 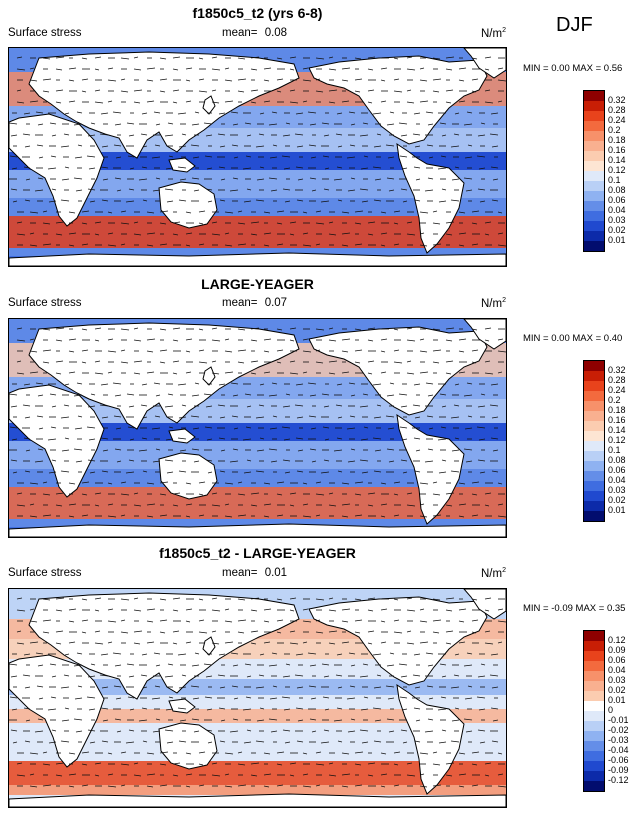 I want to click on panel1-mean-value: 0.08, so click(x=276, y=33).